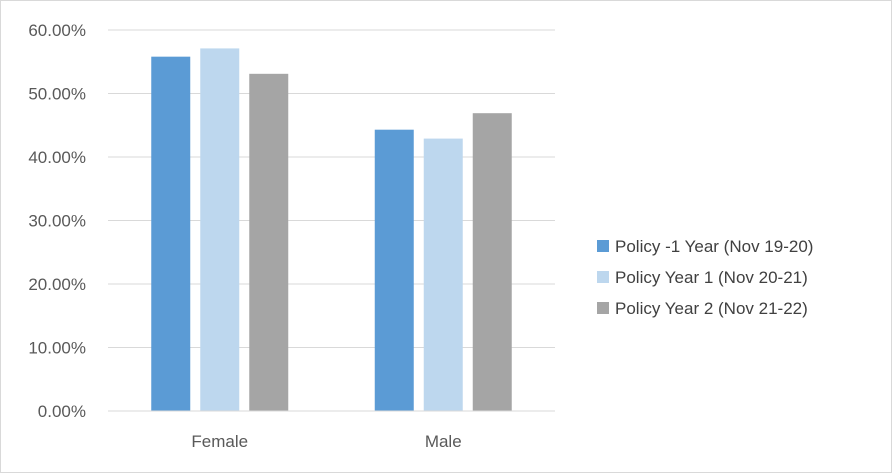  What do you see at coordinates (57, 30) in the screenshot?
I see `y-tick-label: 60.00%` at bounding box center [57, 30].